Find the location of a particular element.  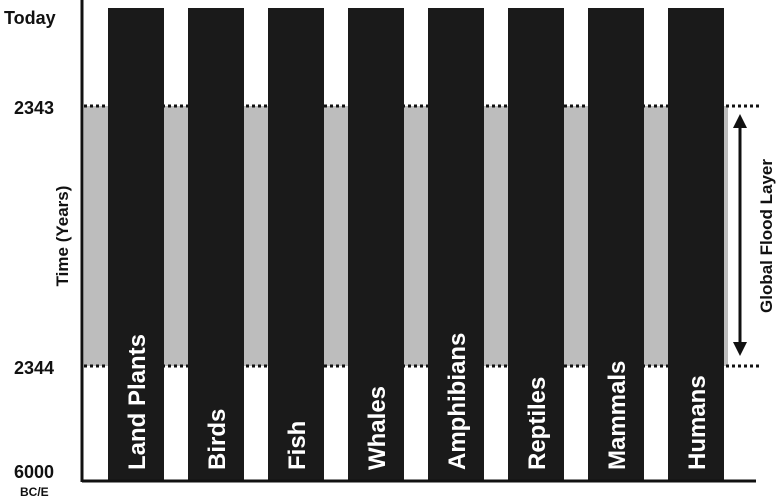

column-birds is located at coordinates (216, 245).